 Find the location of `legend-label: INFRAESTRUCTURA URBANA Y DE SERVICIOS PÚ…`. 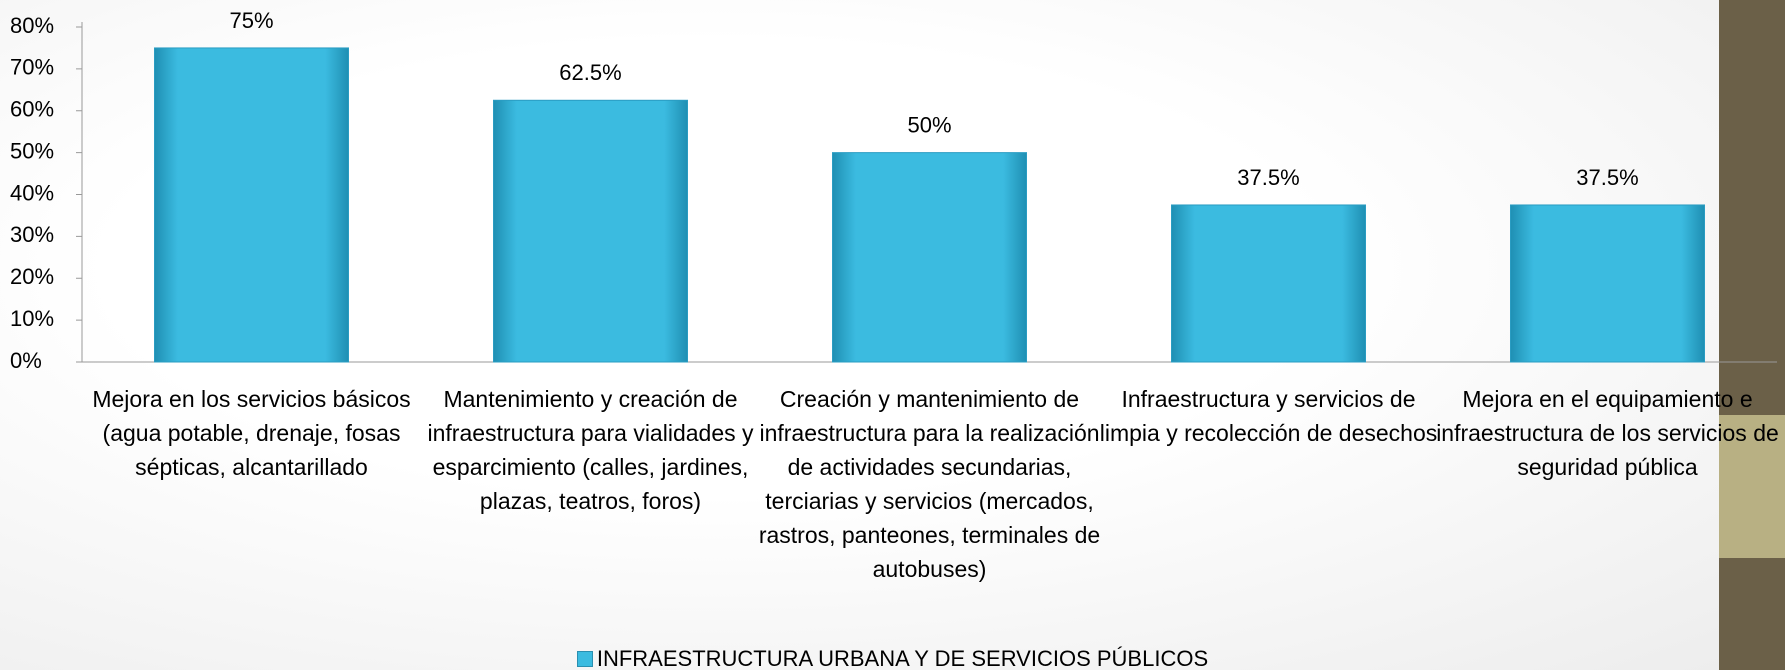

legend-label: INFRAESTRUCTURA URBANA Y DE SERVICIOS PÚ… is located at coordinates (902, 658).